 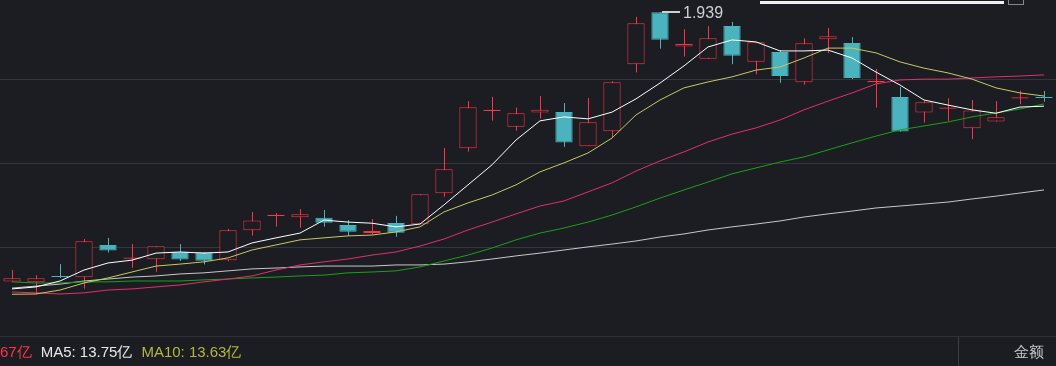 I want to click on text: MA5: 13.75亿, so click(x=86, y=352).